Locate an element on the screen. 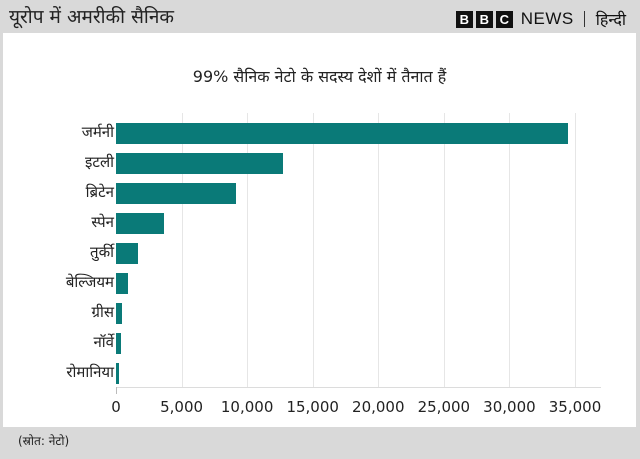 This screenshot has height=459, width=640. bbc-logo-letter-b2: B is located at coordinates (484, 19).